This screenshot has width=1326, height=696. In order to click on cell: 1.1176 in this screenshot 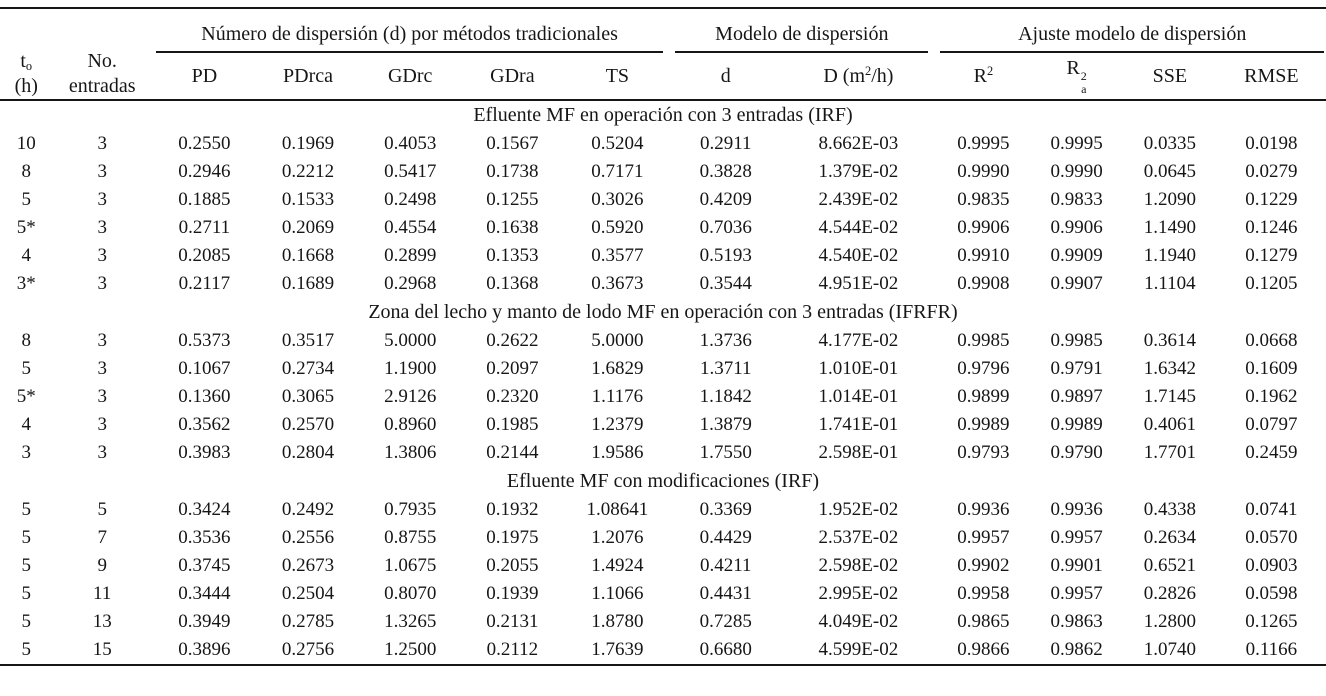, I will do `click(617, 396)`.